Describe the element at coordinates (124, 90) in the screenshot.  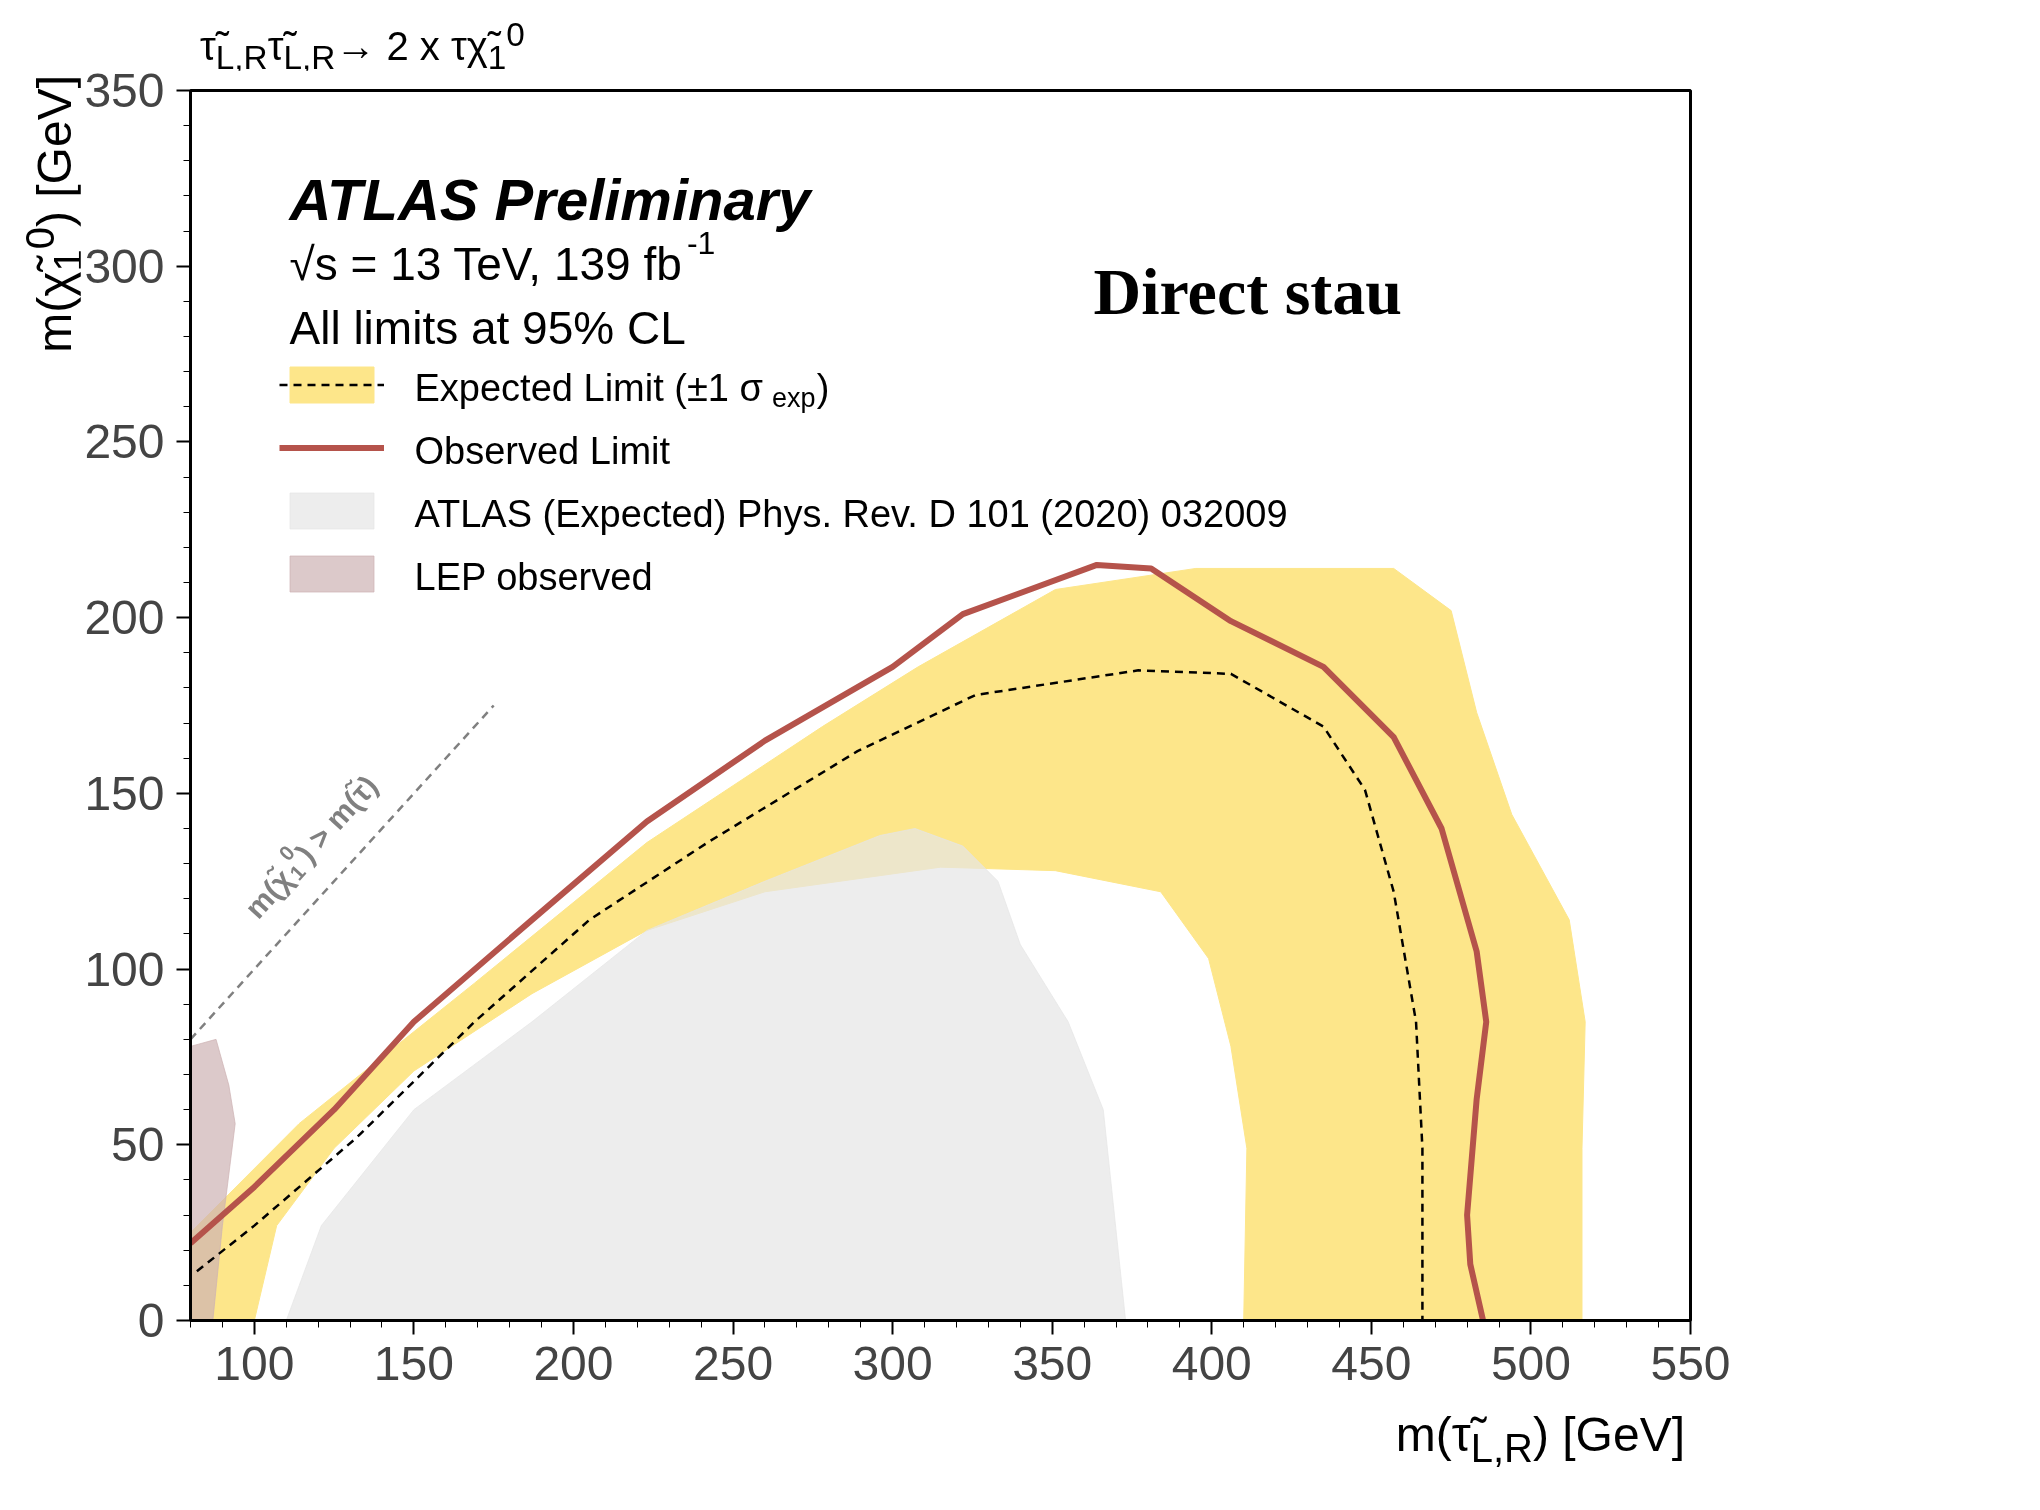
I see `y-tick-label: 350` at that location.